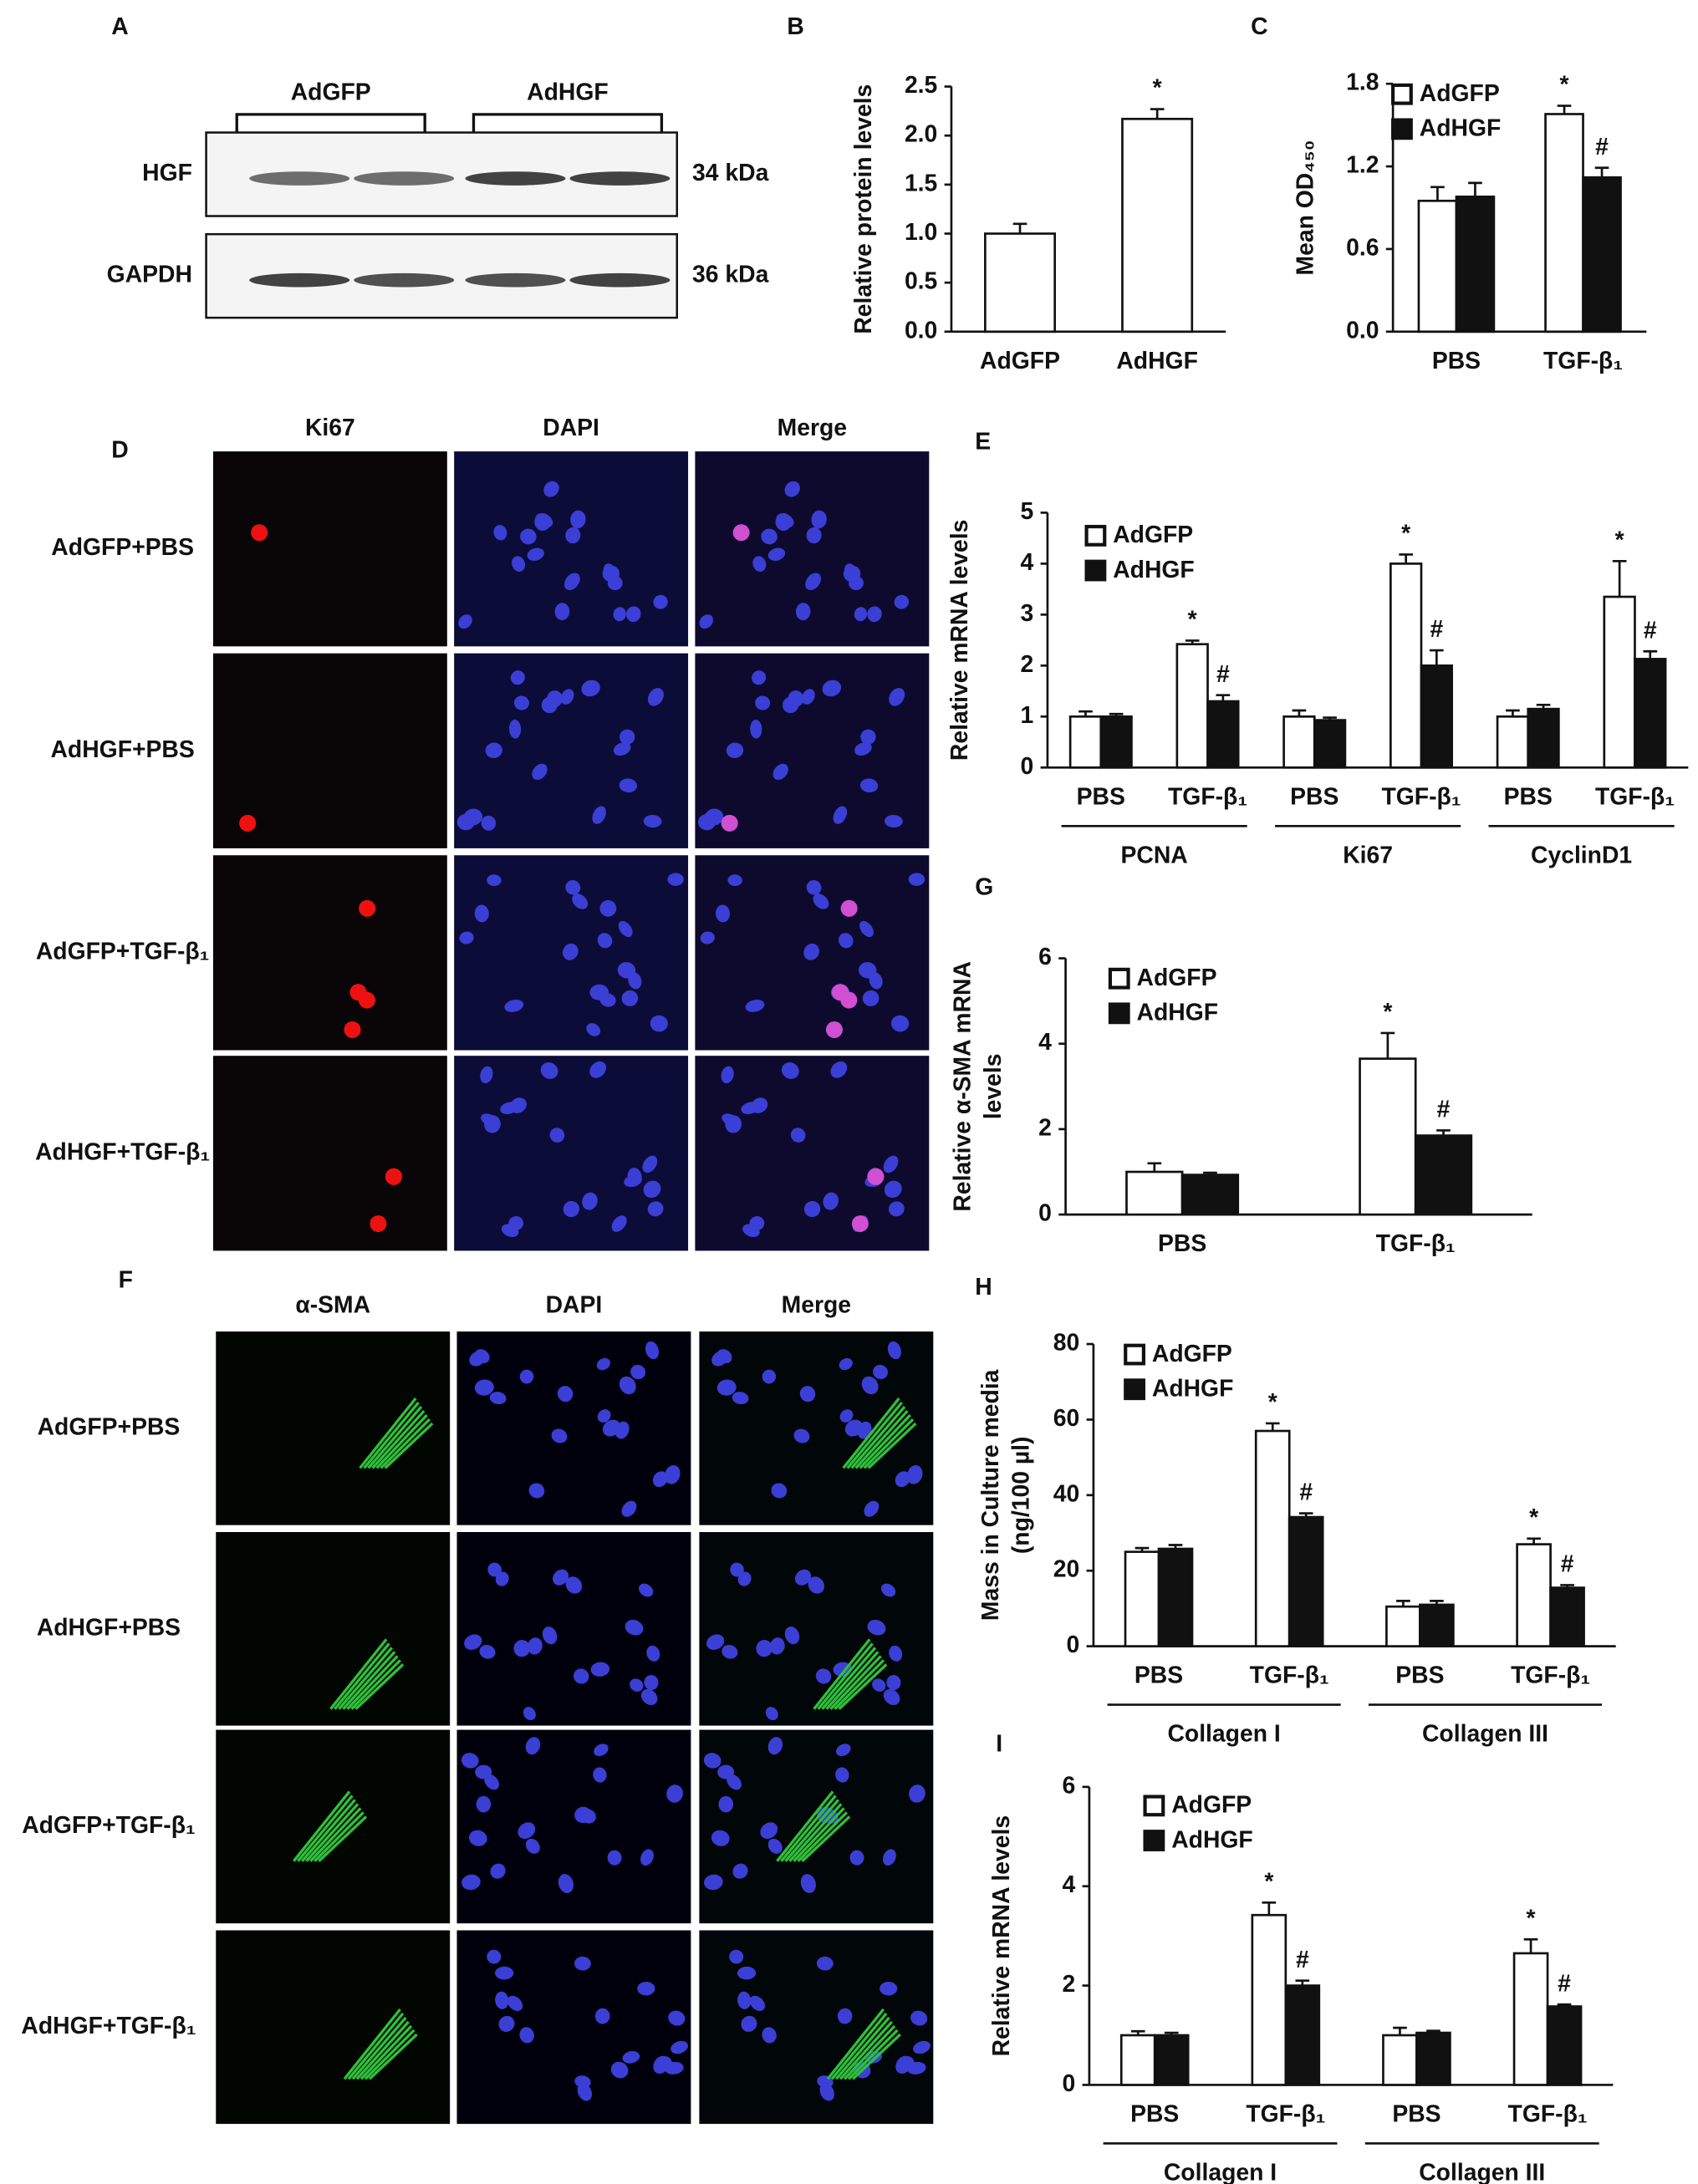 The height and width of the screenshot is (2184, 1698). Describe the element at coordinates (1436, 629) in the screenshot. I see `significance-marker: #` at that location.